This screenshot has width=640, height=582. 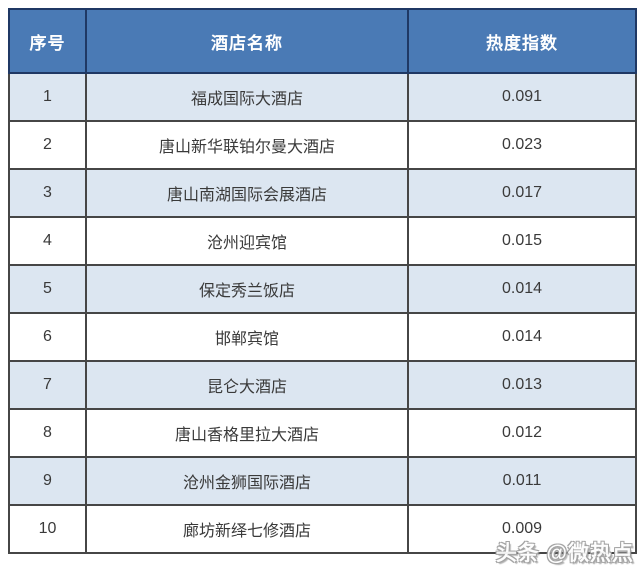 I want to click on hotel-name-cell: 福成国际大酒店, so click(x=247, y=97).